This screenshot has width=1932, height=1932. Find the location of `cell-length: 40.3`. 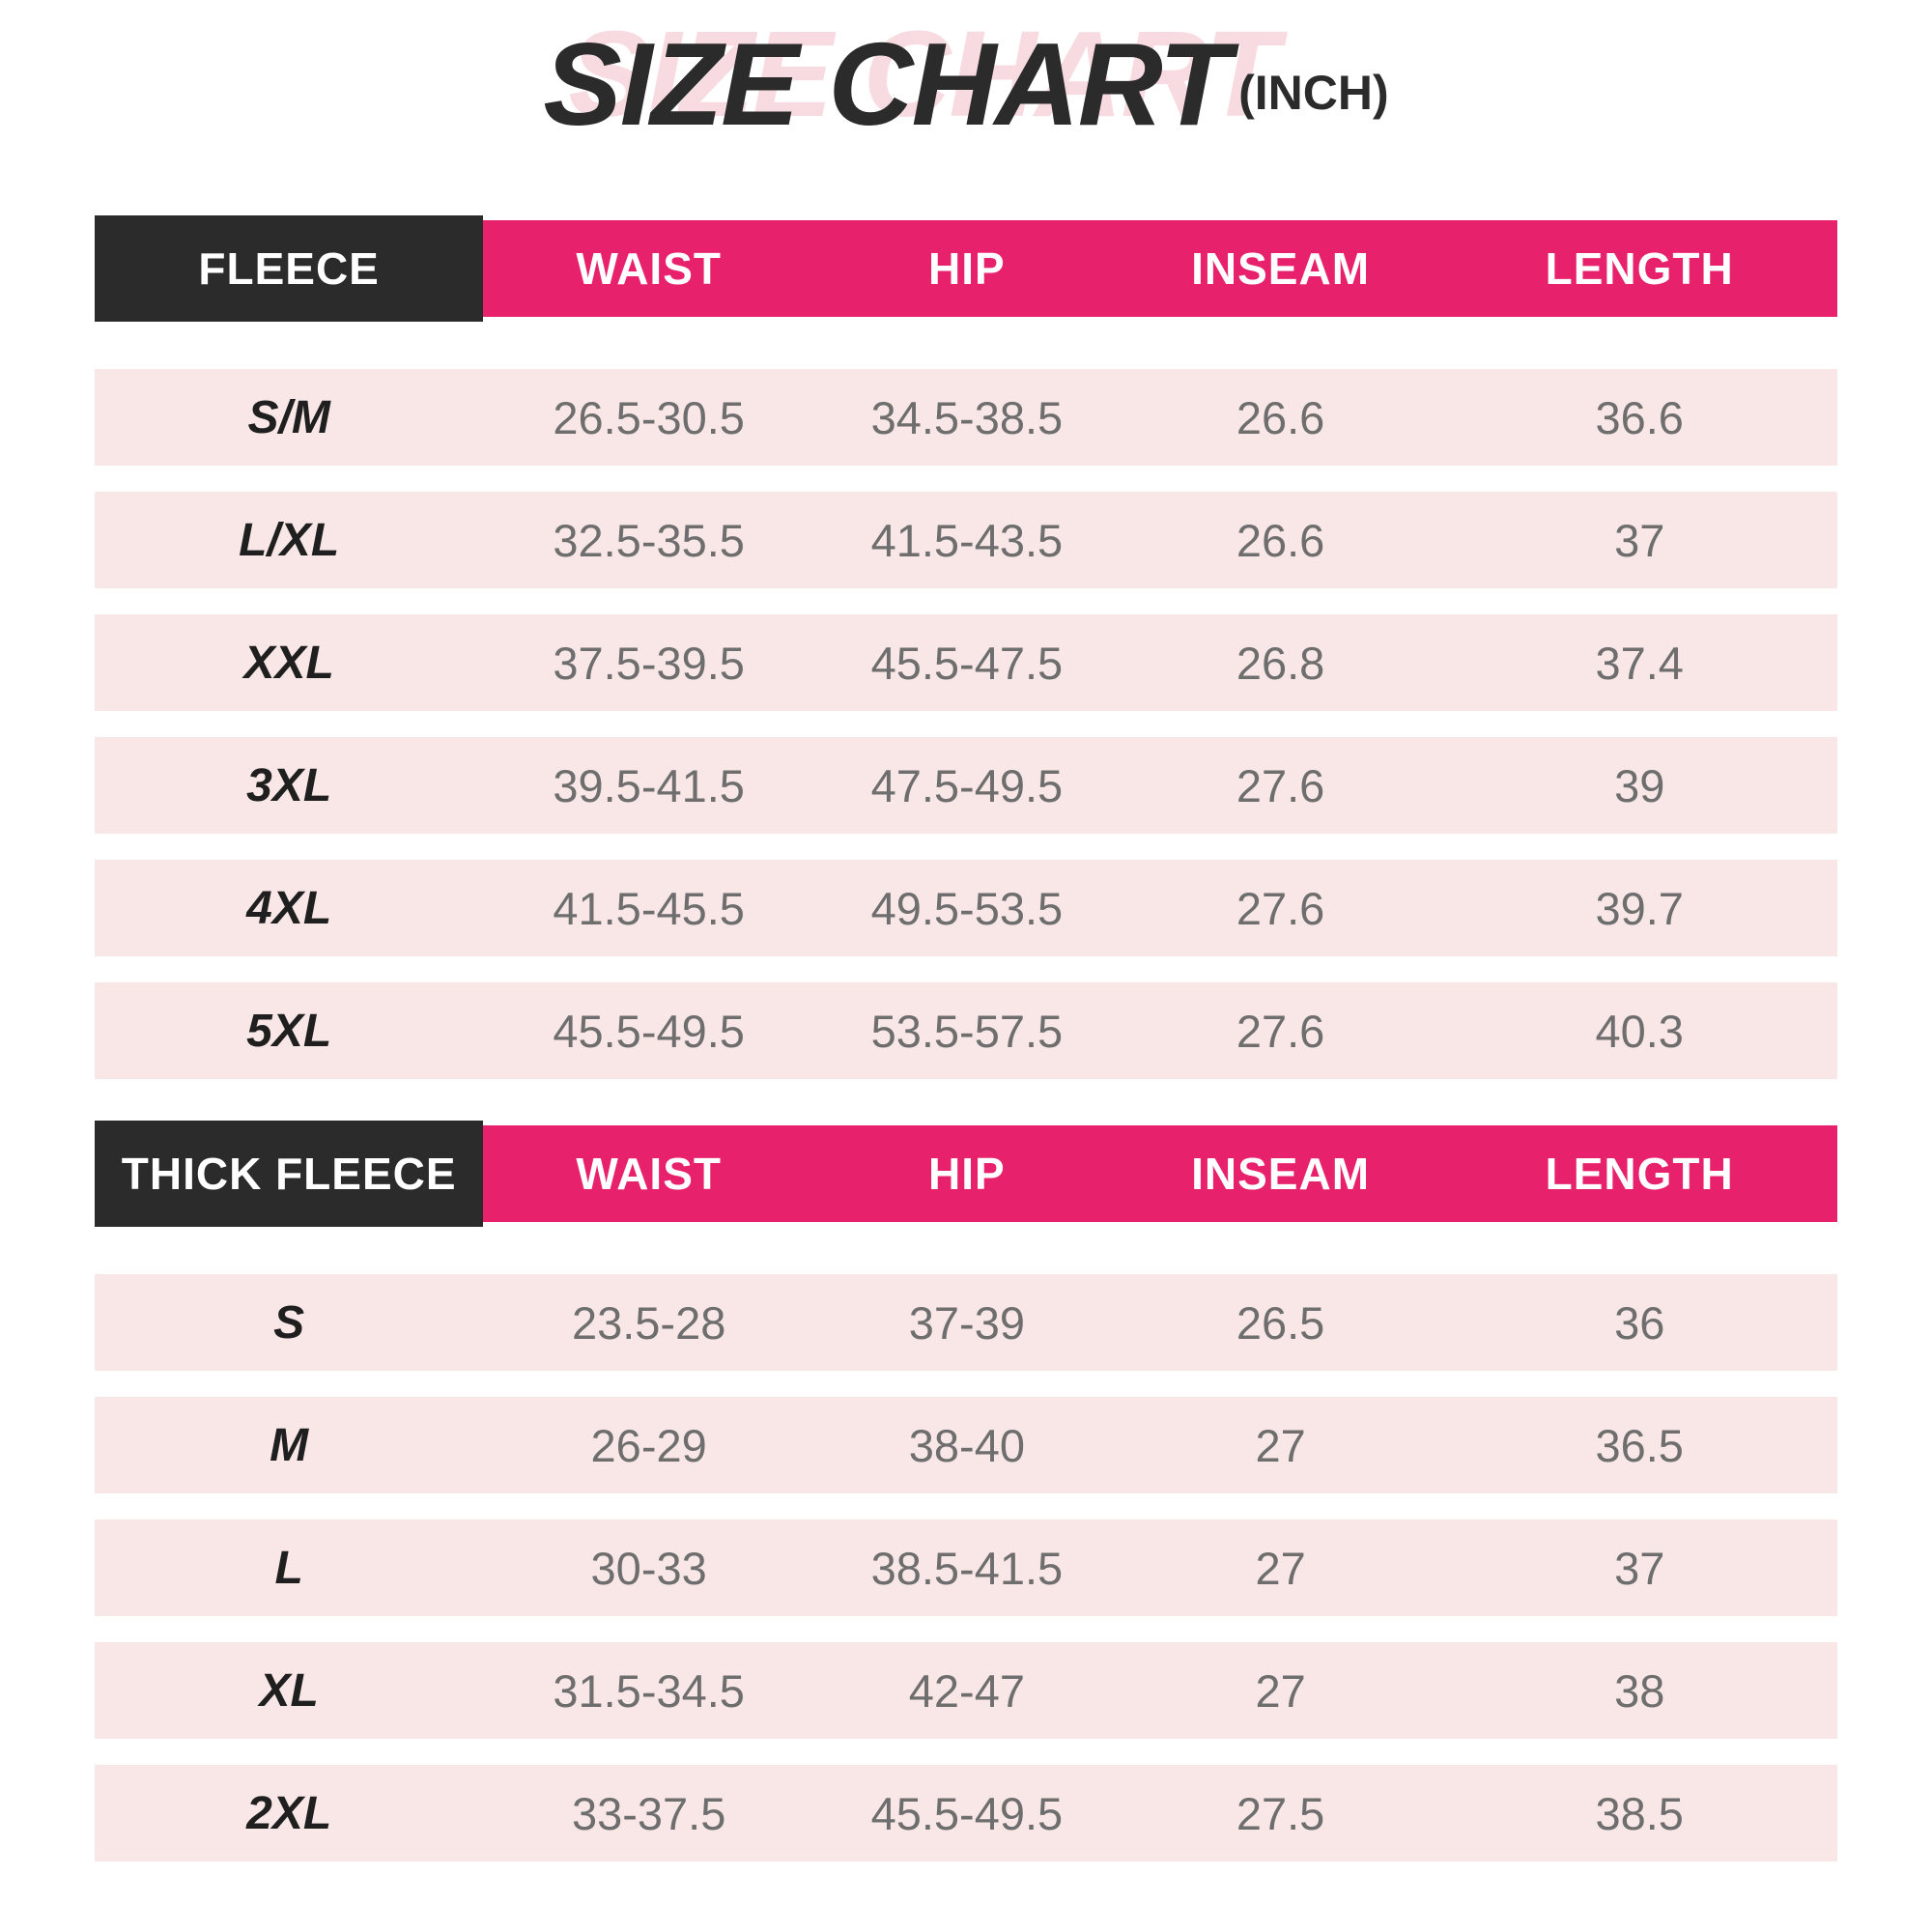

cell-length: 40.3 is located at coordinates (1639, 1031).